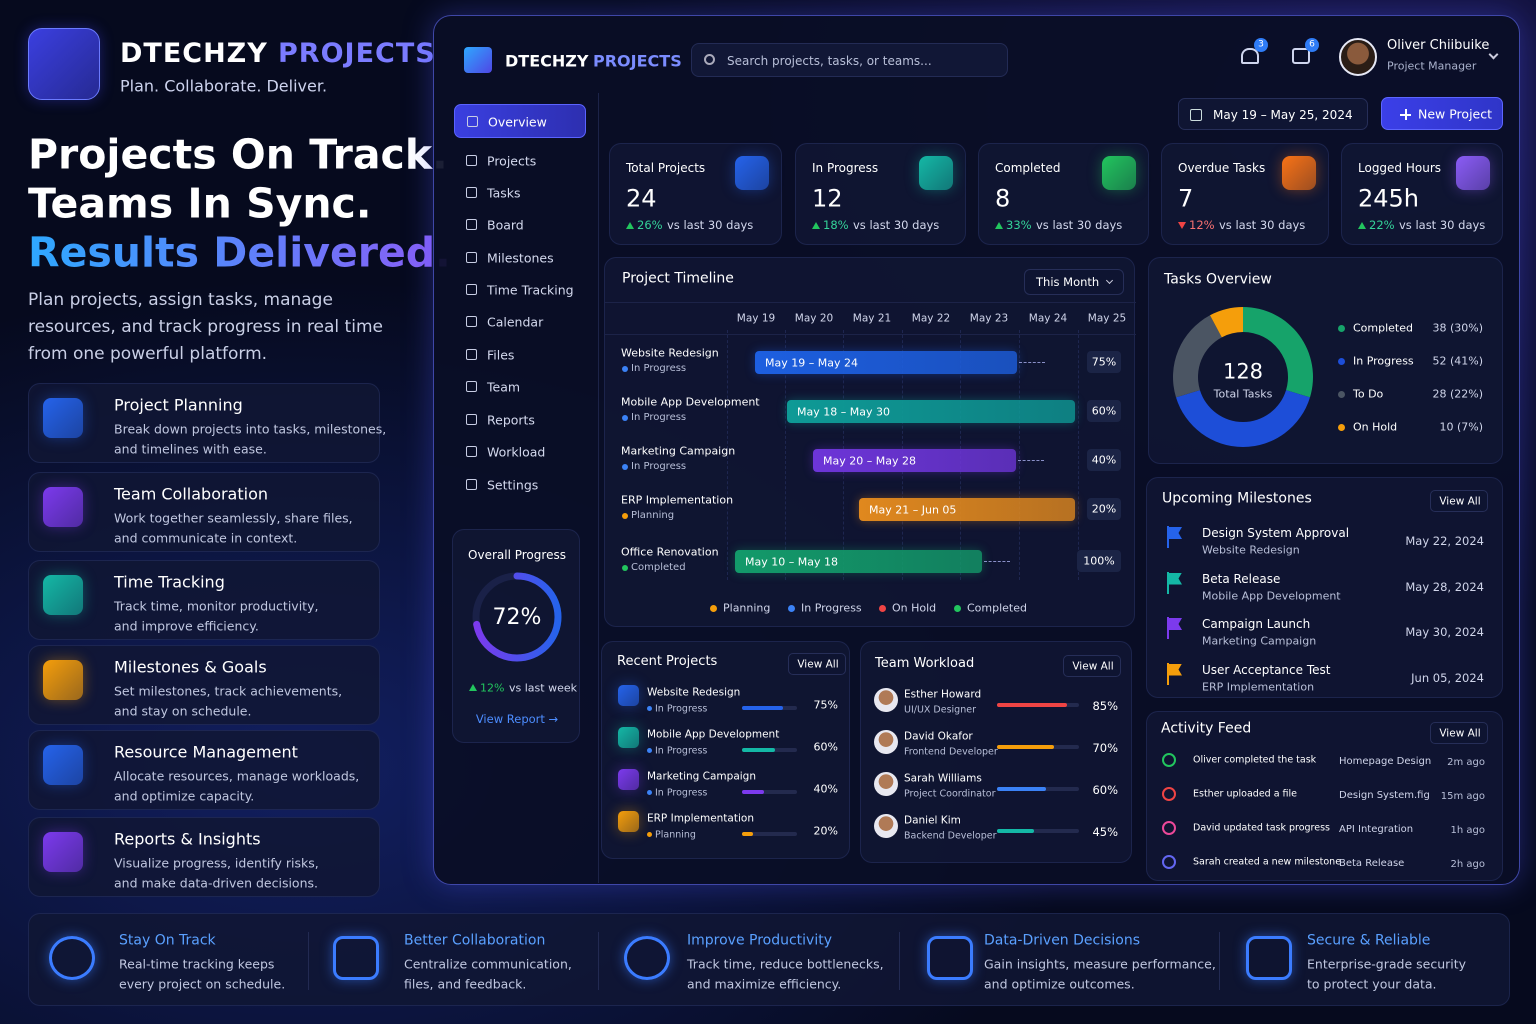 The height and width of the screenshot is (1024, 1536). I want to click on feature-title: Reports & Insights, so click(187, 839).